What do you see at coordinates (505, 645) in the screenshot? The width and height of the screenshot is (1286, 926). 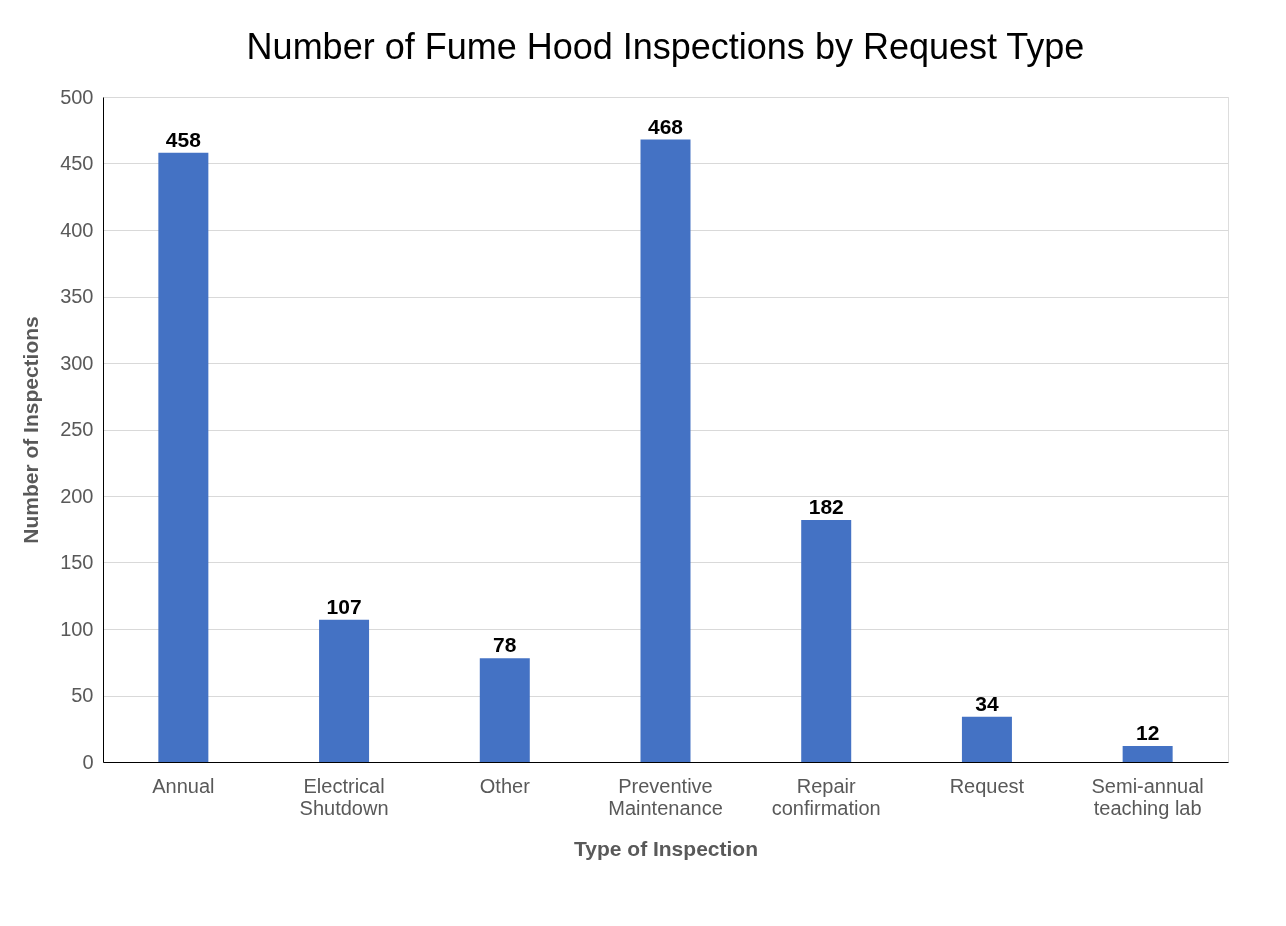 I see `data-label: 78` at bounding box center [505, 645].